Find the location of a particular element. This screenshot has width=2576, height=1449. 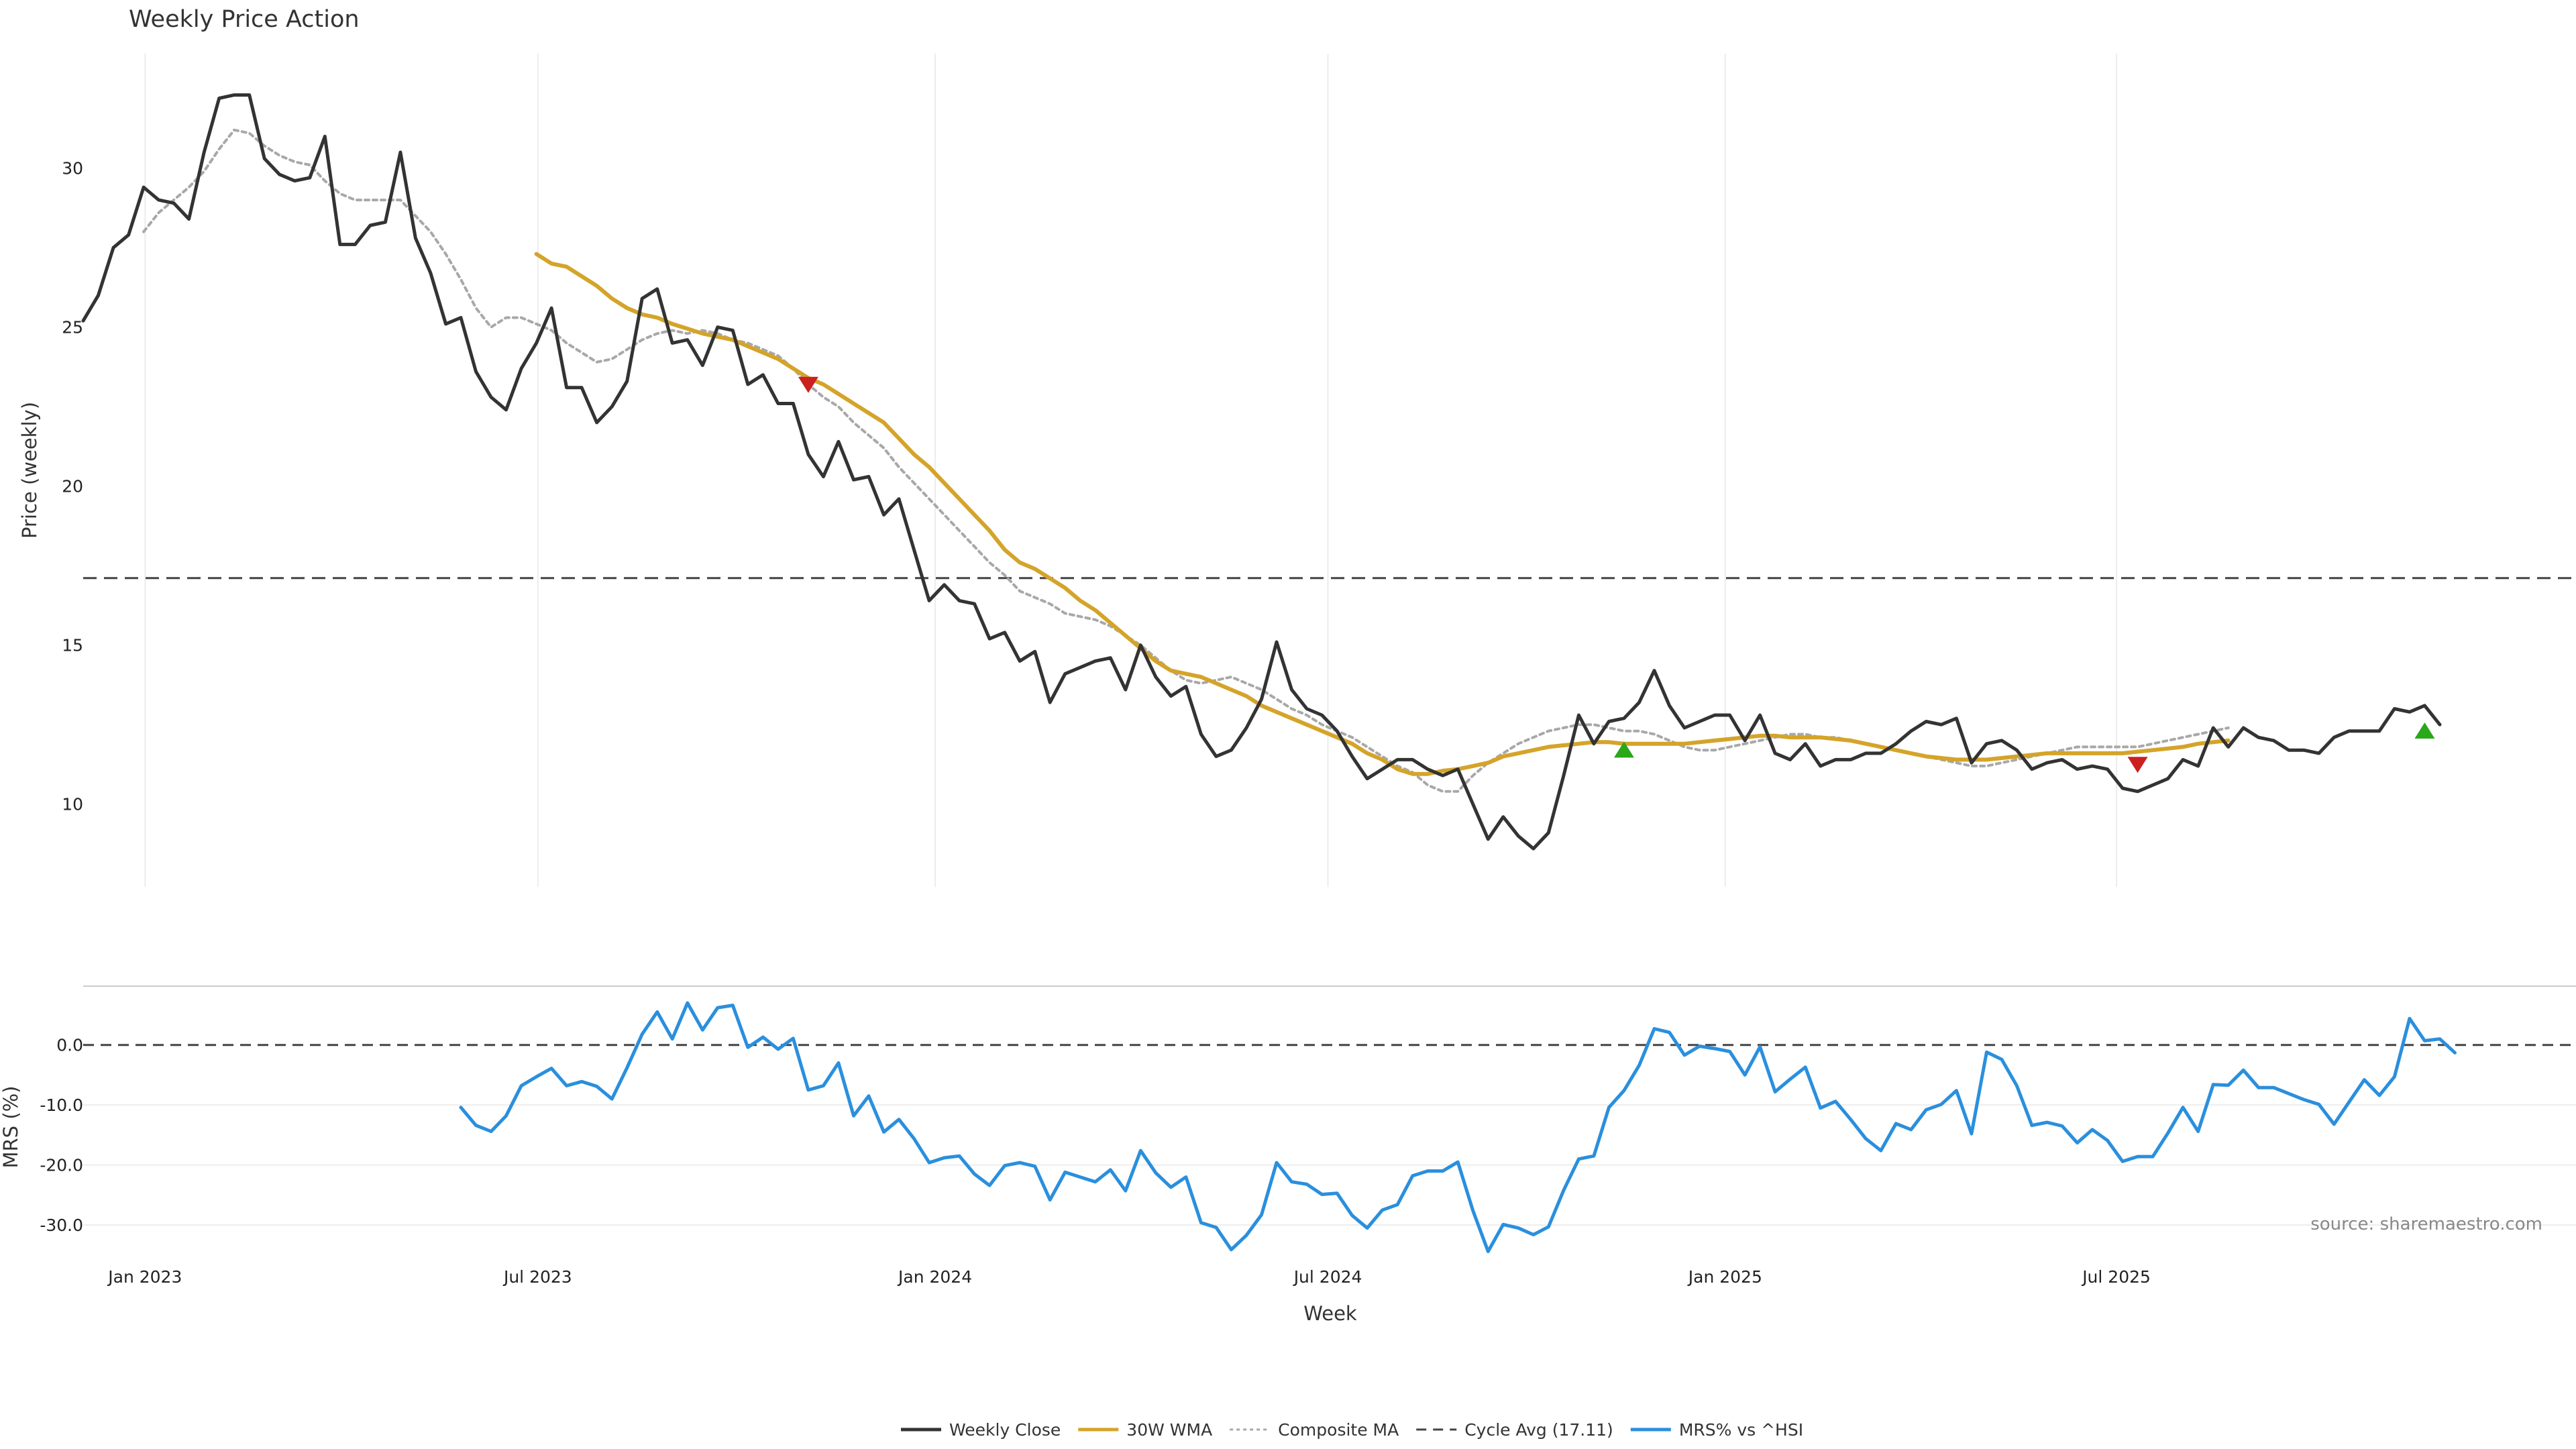

price-y-tick-30: 30 is located at coordinates (72, 168).